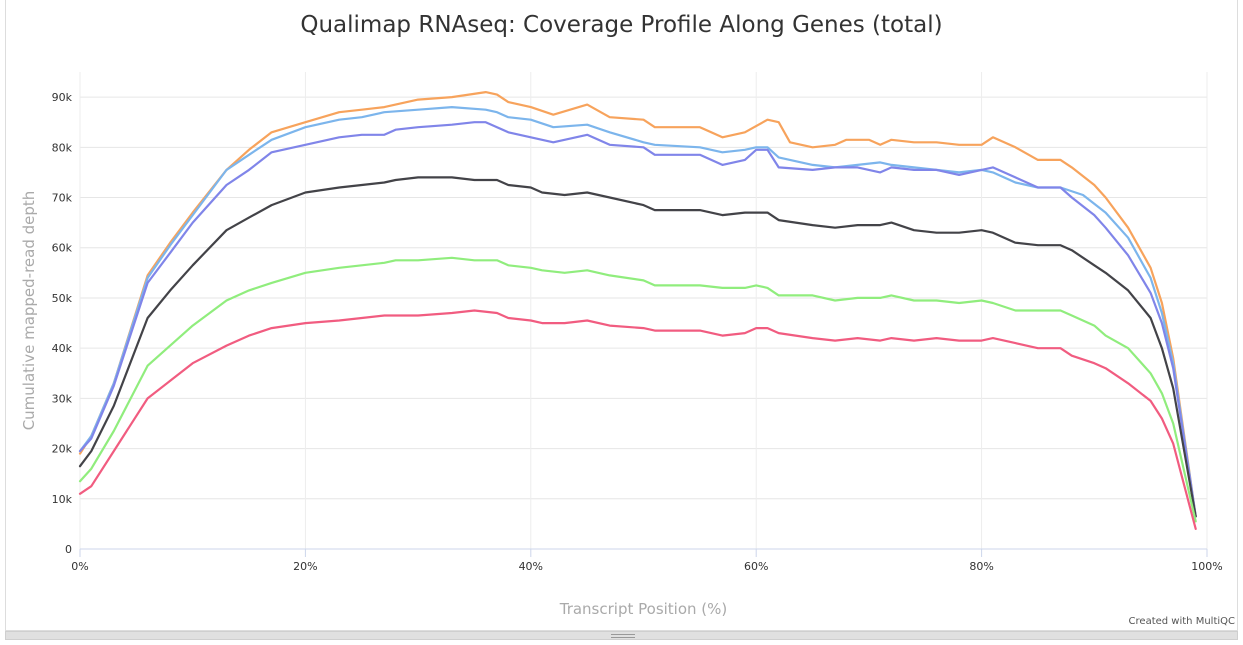 The height and width of the screenshot is (645, 1243). Describe the element at coordinates (756, 566) in the screenshot. I see `x-tick-label: 60%` at that location.